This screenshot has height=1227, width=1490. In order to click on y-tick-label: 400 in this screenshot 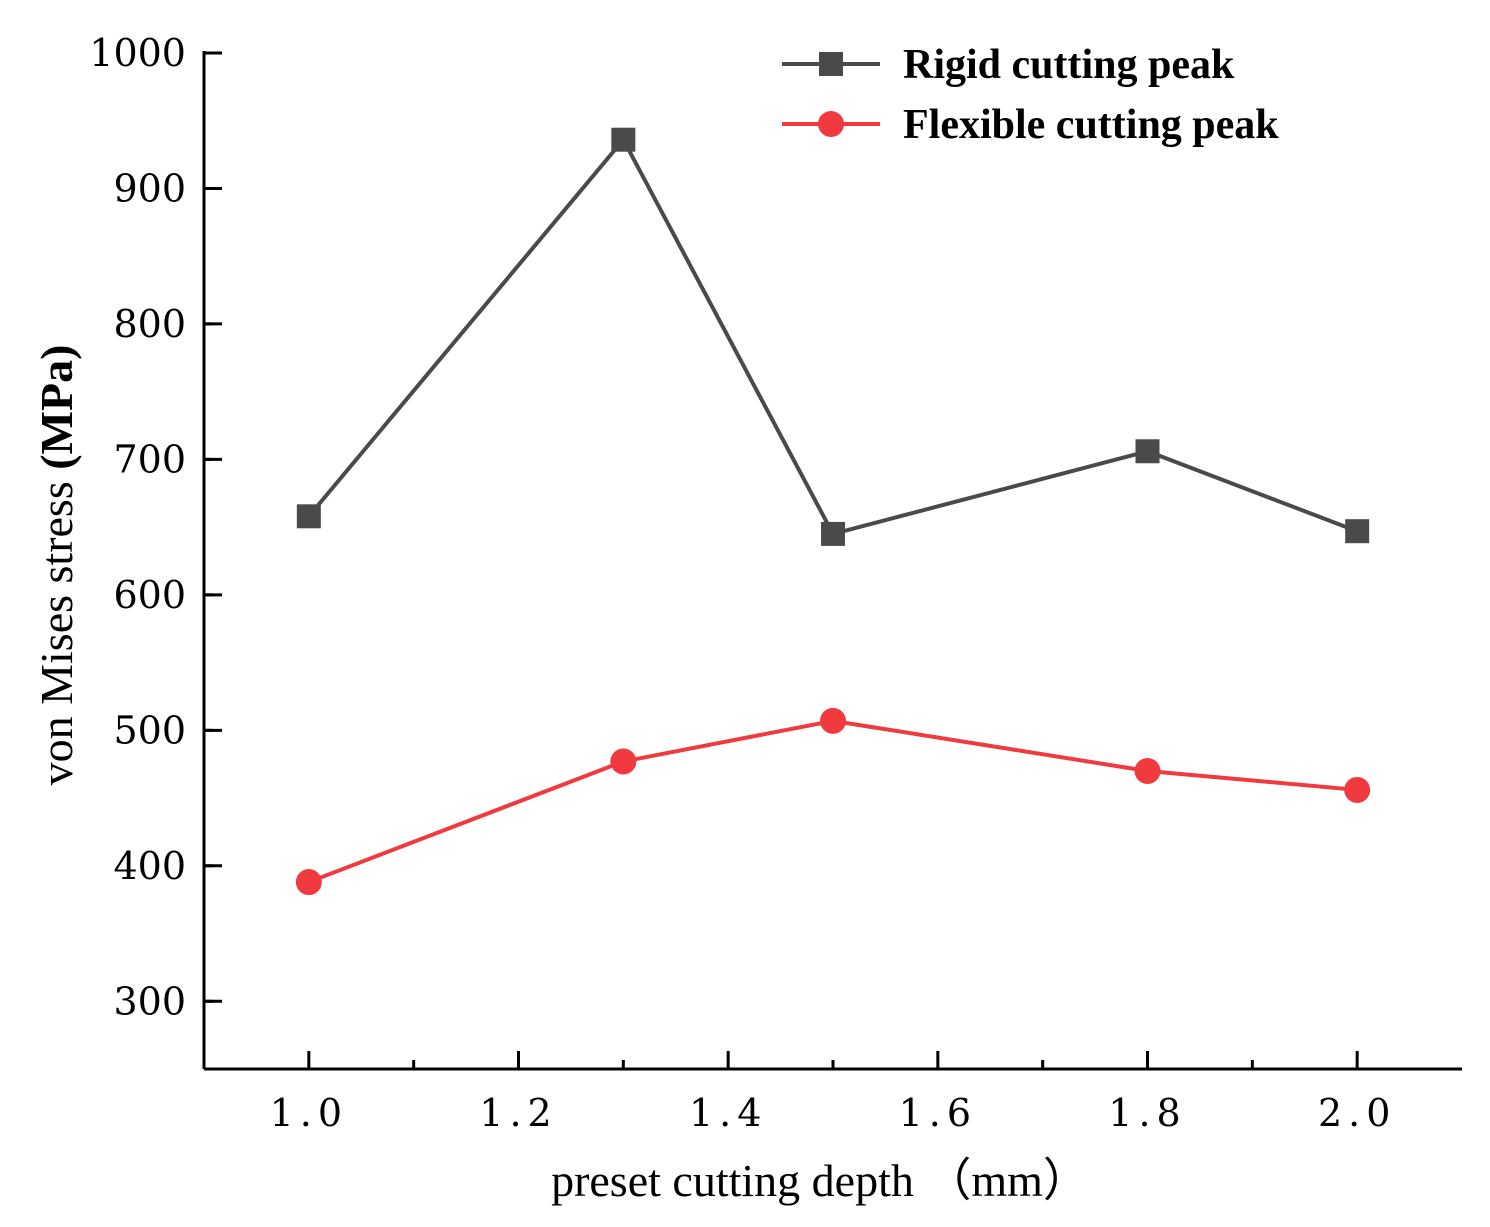, I will do `click(149, 866)`.